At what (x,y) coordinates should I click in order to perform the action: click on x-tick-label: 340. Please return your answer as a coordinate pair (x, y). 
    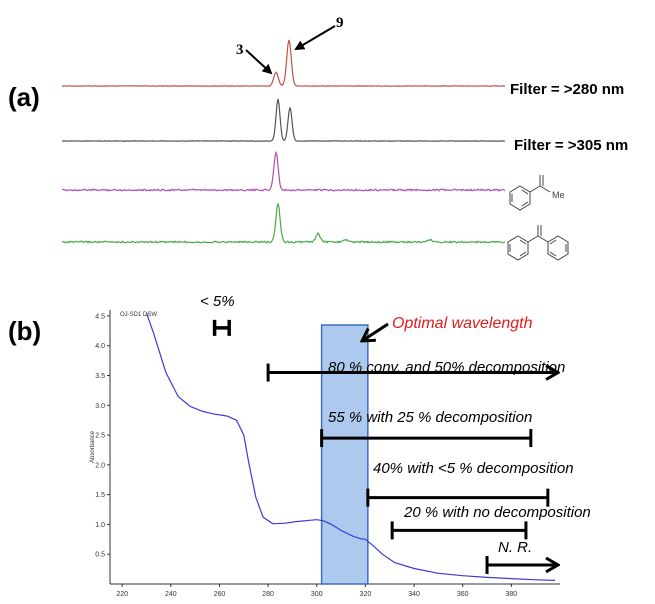
    Looking at the image, I should click on (414, 594).